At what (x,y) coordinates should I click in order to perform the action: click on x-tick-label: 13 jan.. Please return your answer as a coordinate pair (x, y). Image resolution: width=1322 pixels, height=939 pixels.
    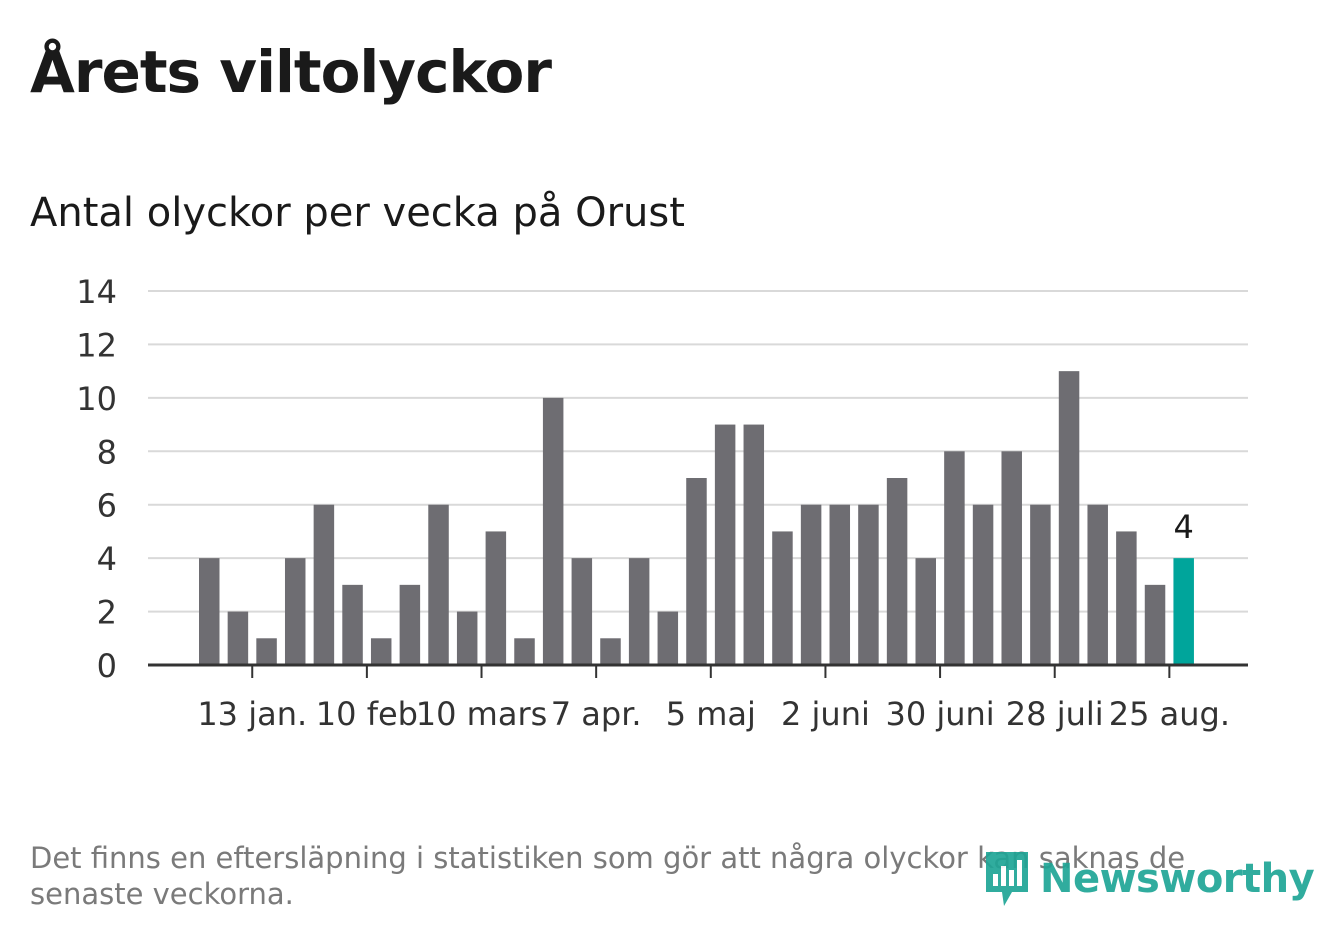
    Looking at the image, I should click on (252, 714).